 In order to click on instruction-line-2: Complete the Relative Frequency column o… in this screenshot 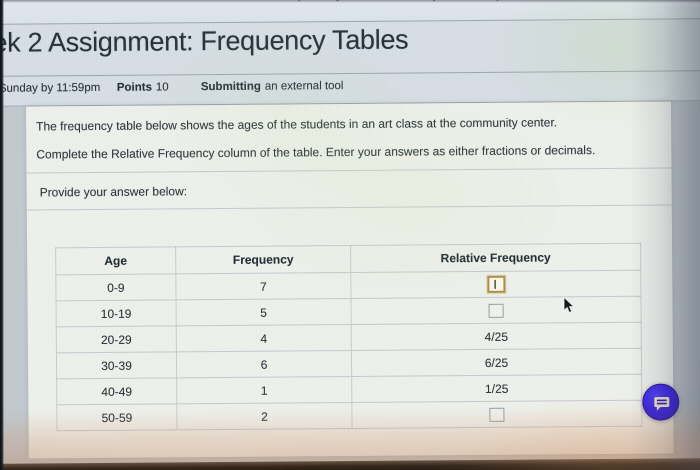, I will do `click(316, 152)`.